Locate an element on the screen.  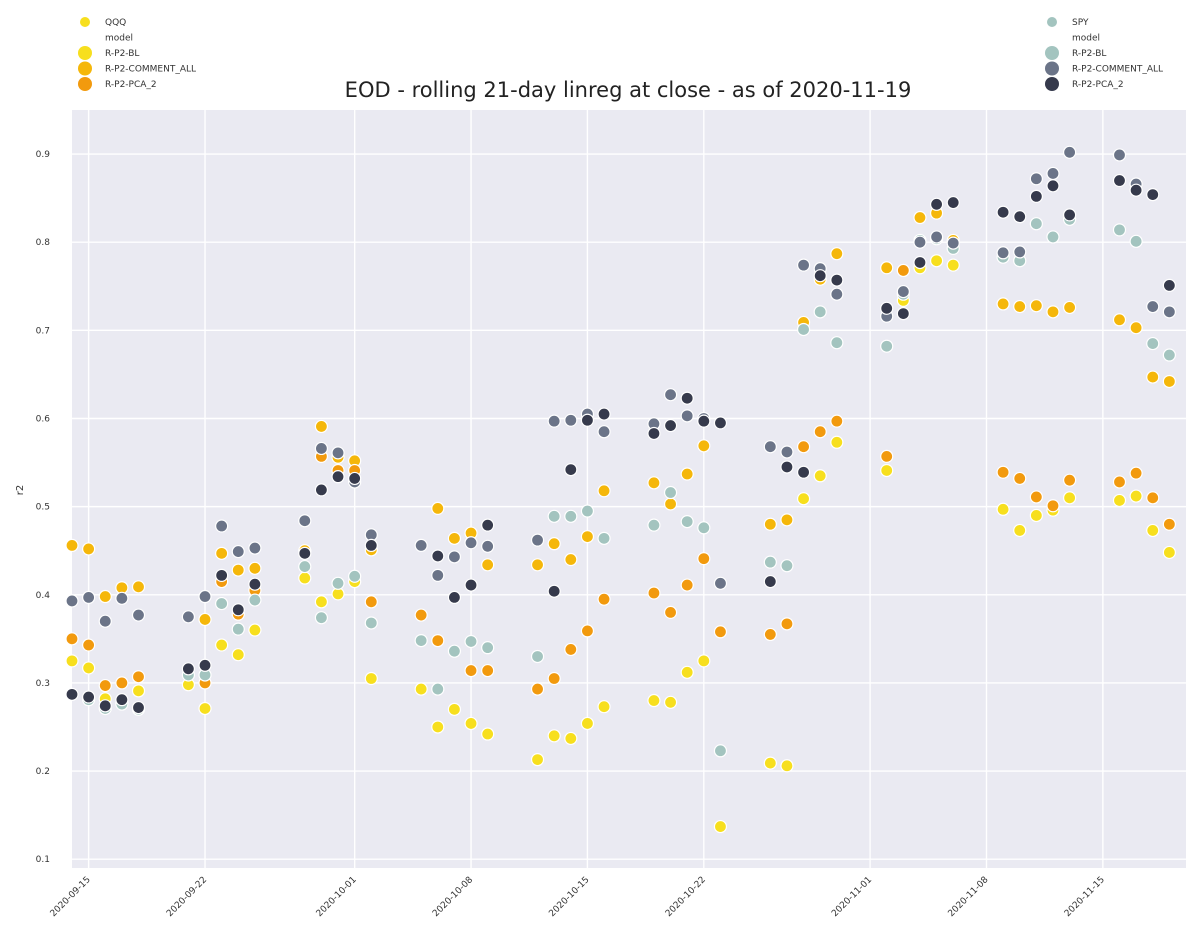
x-tick-label: 2020-10-08 is located at coordinates (453, 897).